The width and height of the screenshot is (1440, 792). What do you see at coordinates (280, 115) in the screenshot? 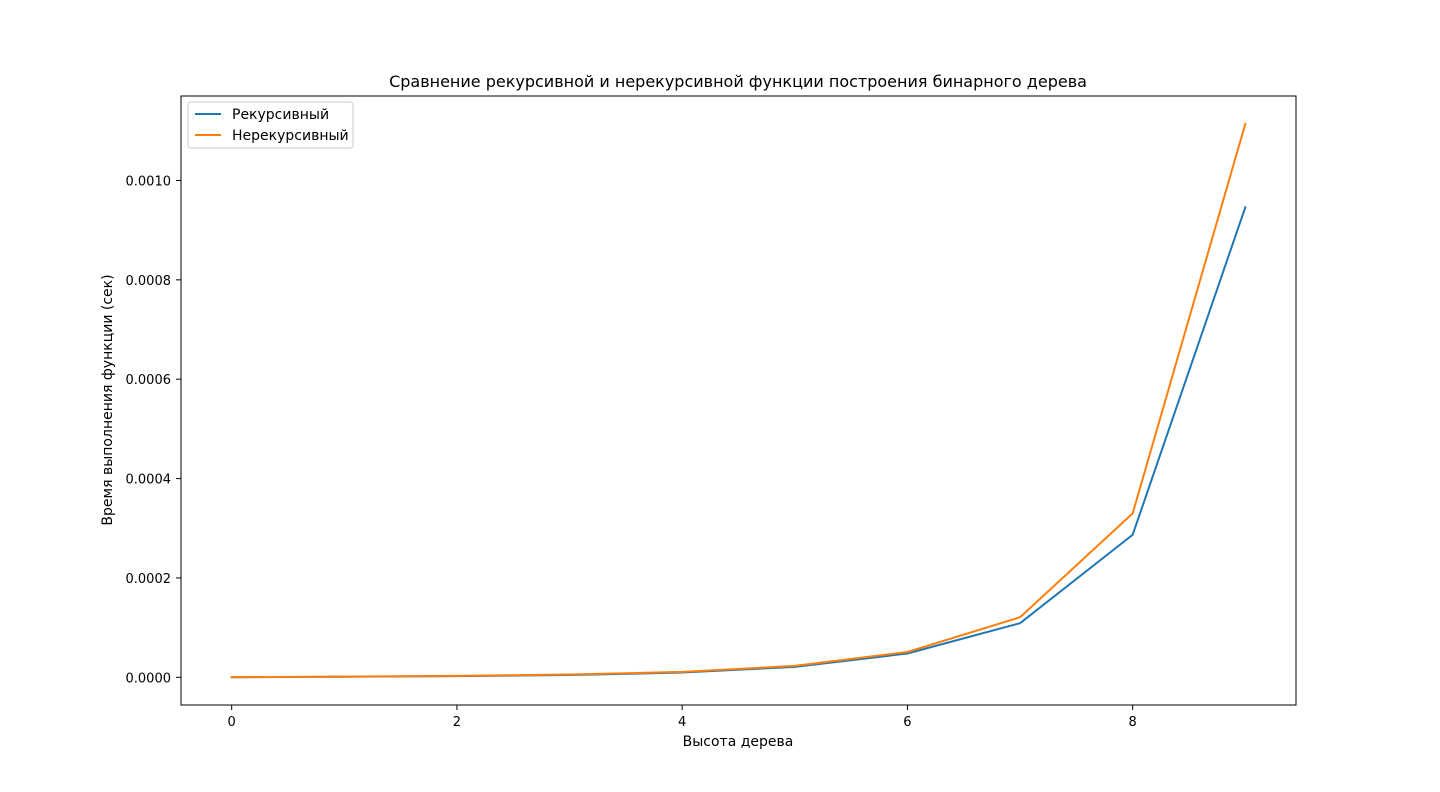
I see `legend-label: Рекурсивный` at bounding box center [280, 115].